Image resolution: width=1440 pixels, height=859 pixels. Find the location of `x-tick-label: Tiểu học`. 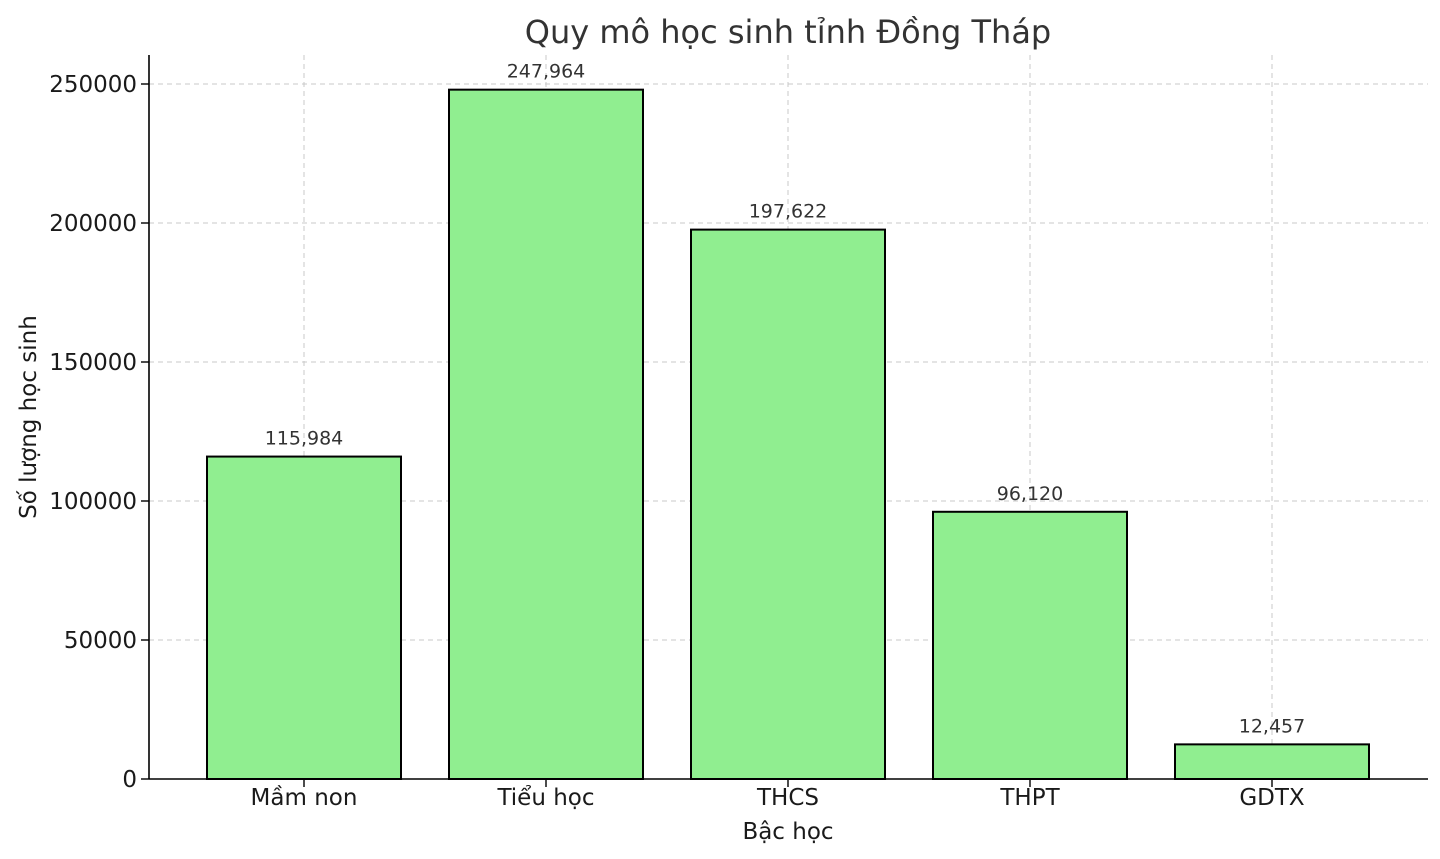

x-tick-label: Tiểu học is located at coordinates (545, 798).